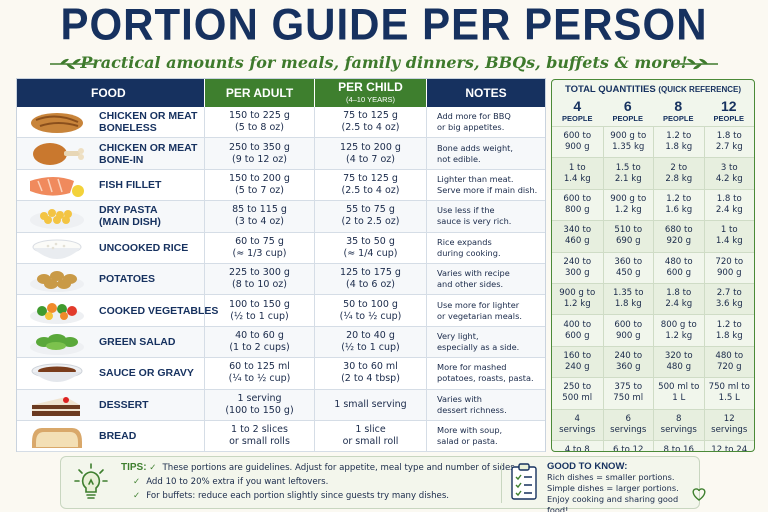  I want to click on totals-cell-line: 1.8 kg, so click(628, 304).